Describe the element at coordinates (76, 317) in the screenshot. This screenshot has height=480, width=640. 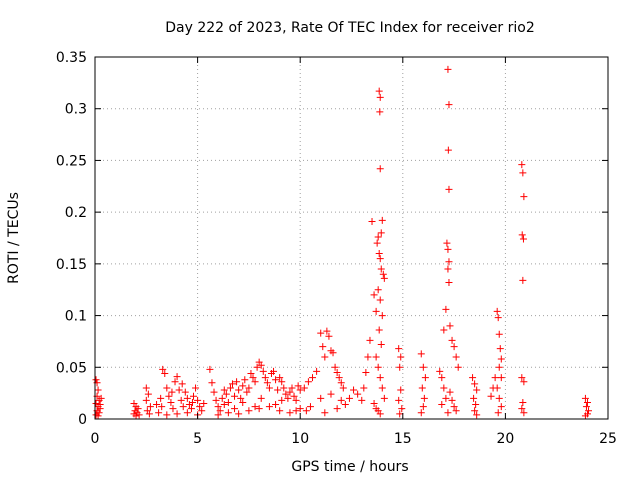
I see `y-tick-label: 0.1` at that location.